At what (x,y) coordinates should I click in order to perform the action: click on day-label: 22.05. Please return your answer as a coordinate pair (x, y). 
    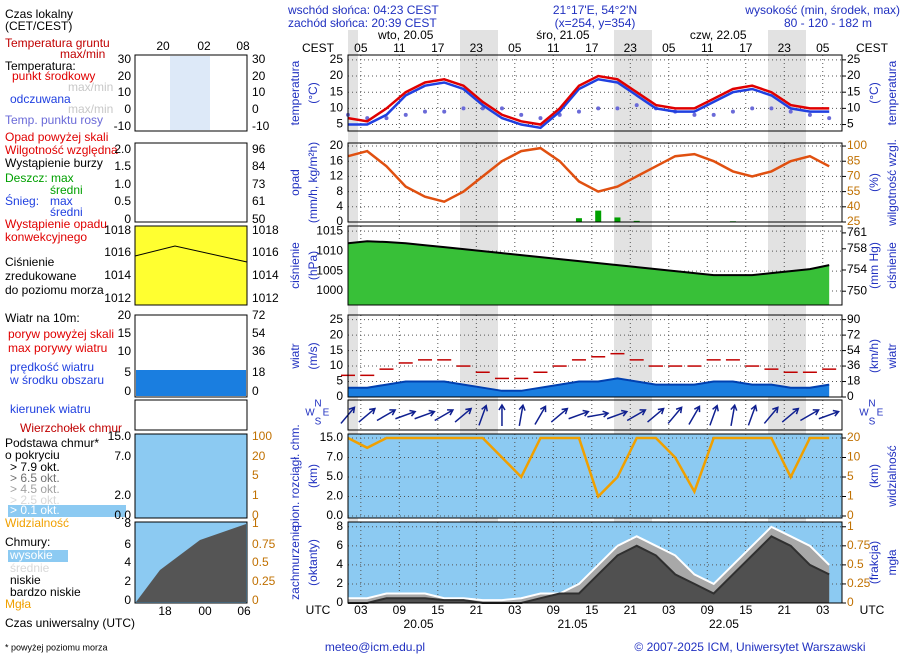
    Looking at the image, I should click on (724, 624).